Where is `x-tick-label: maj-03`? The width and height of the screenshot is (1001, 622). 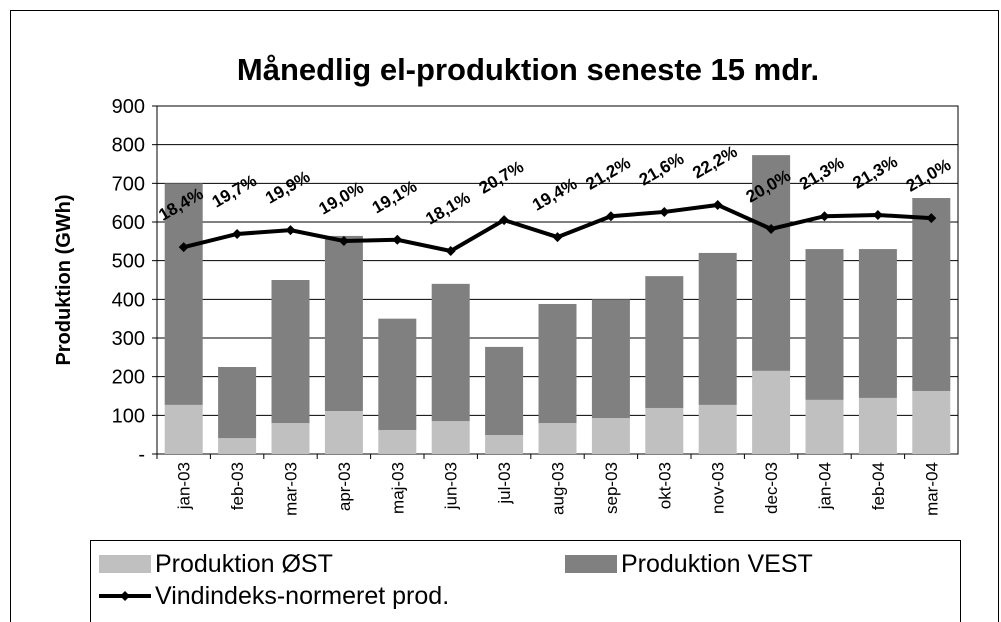
x-tick-label: maj-03 is located at coordinates (397, 488).